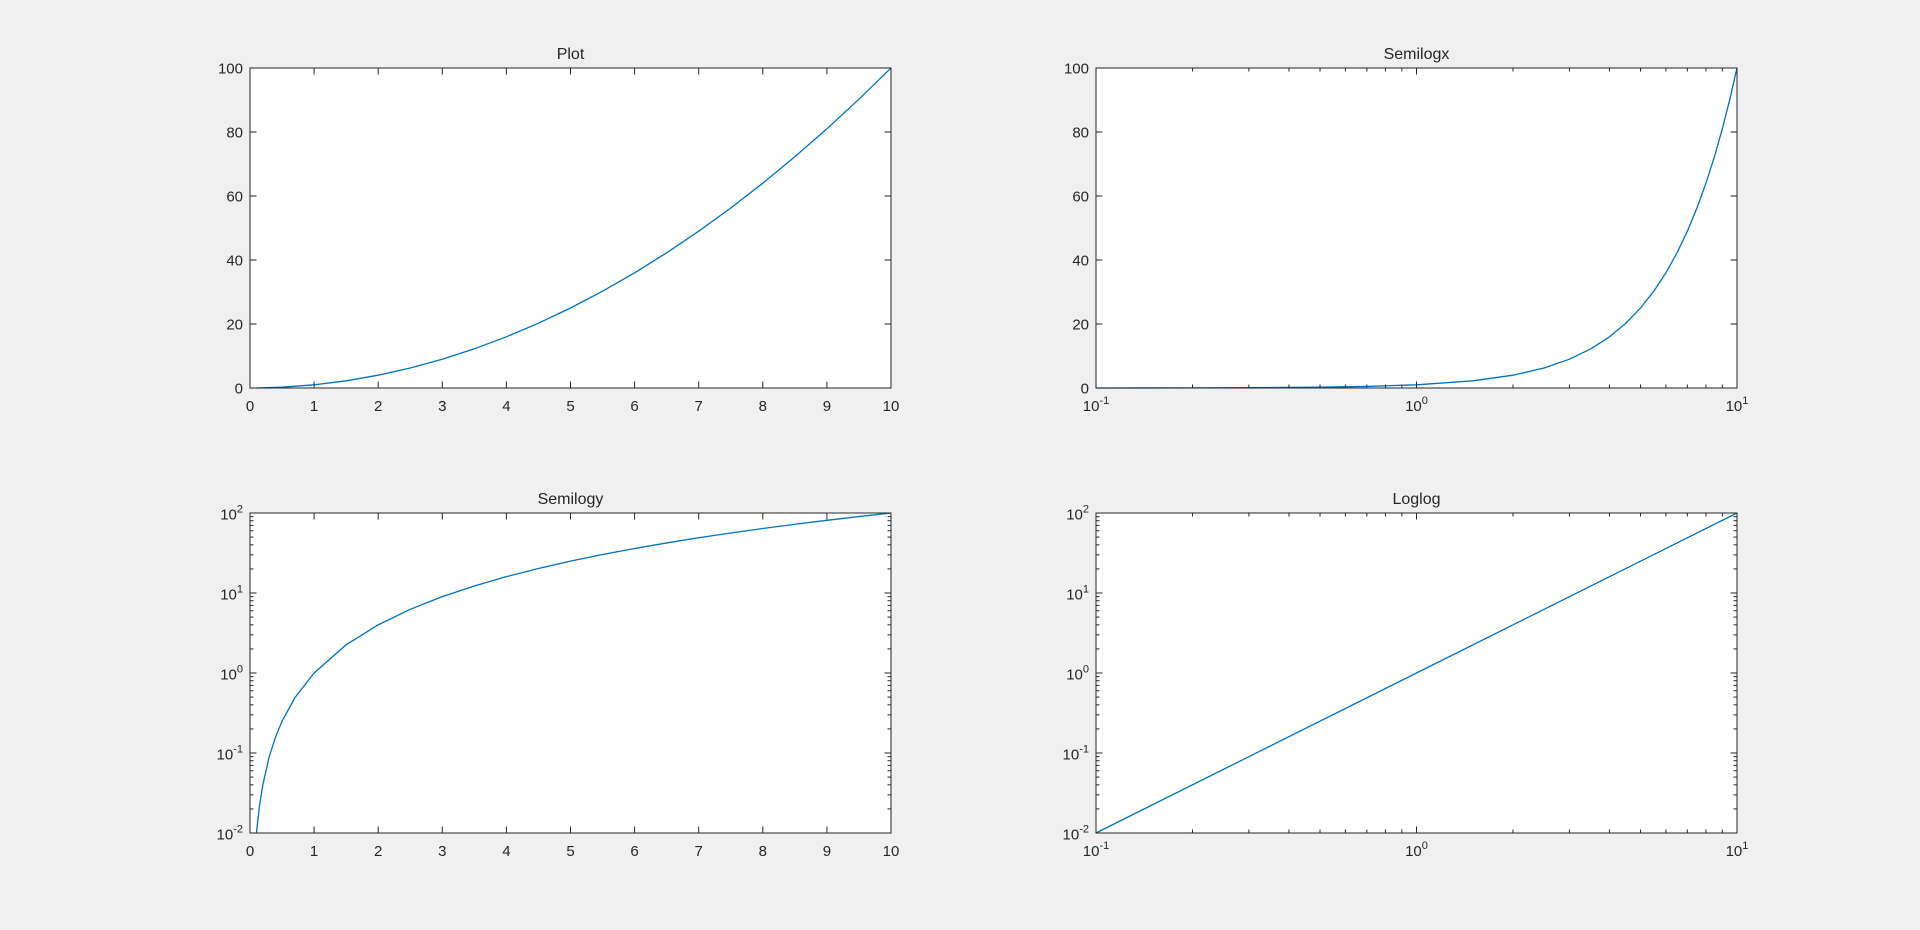  What do you see at coordinates (1417, 54) in the screenshot?
I see `subplot-title: Semilogx` at bounding box center [1417, 54].